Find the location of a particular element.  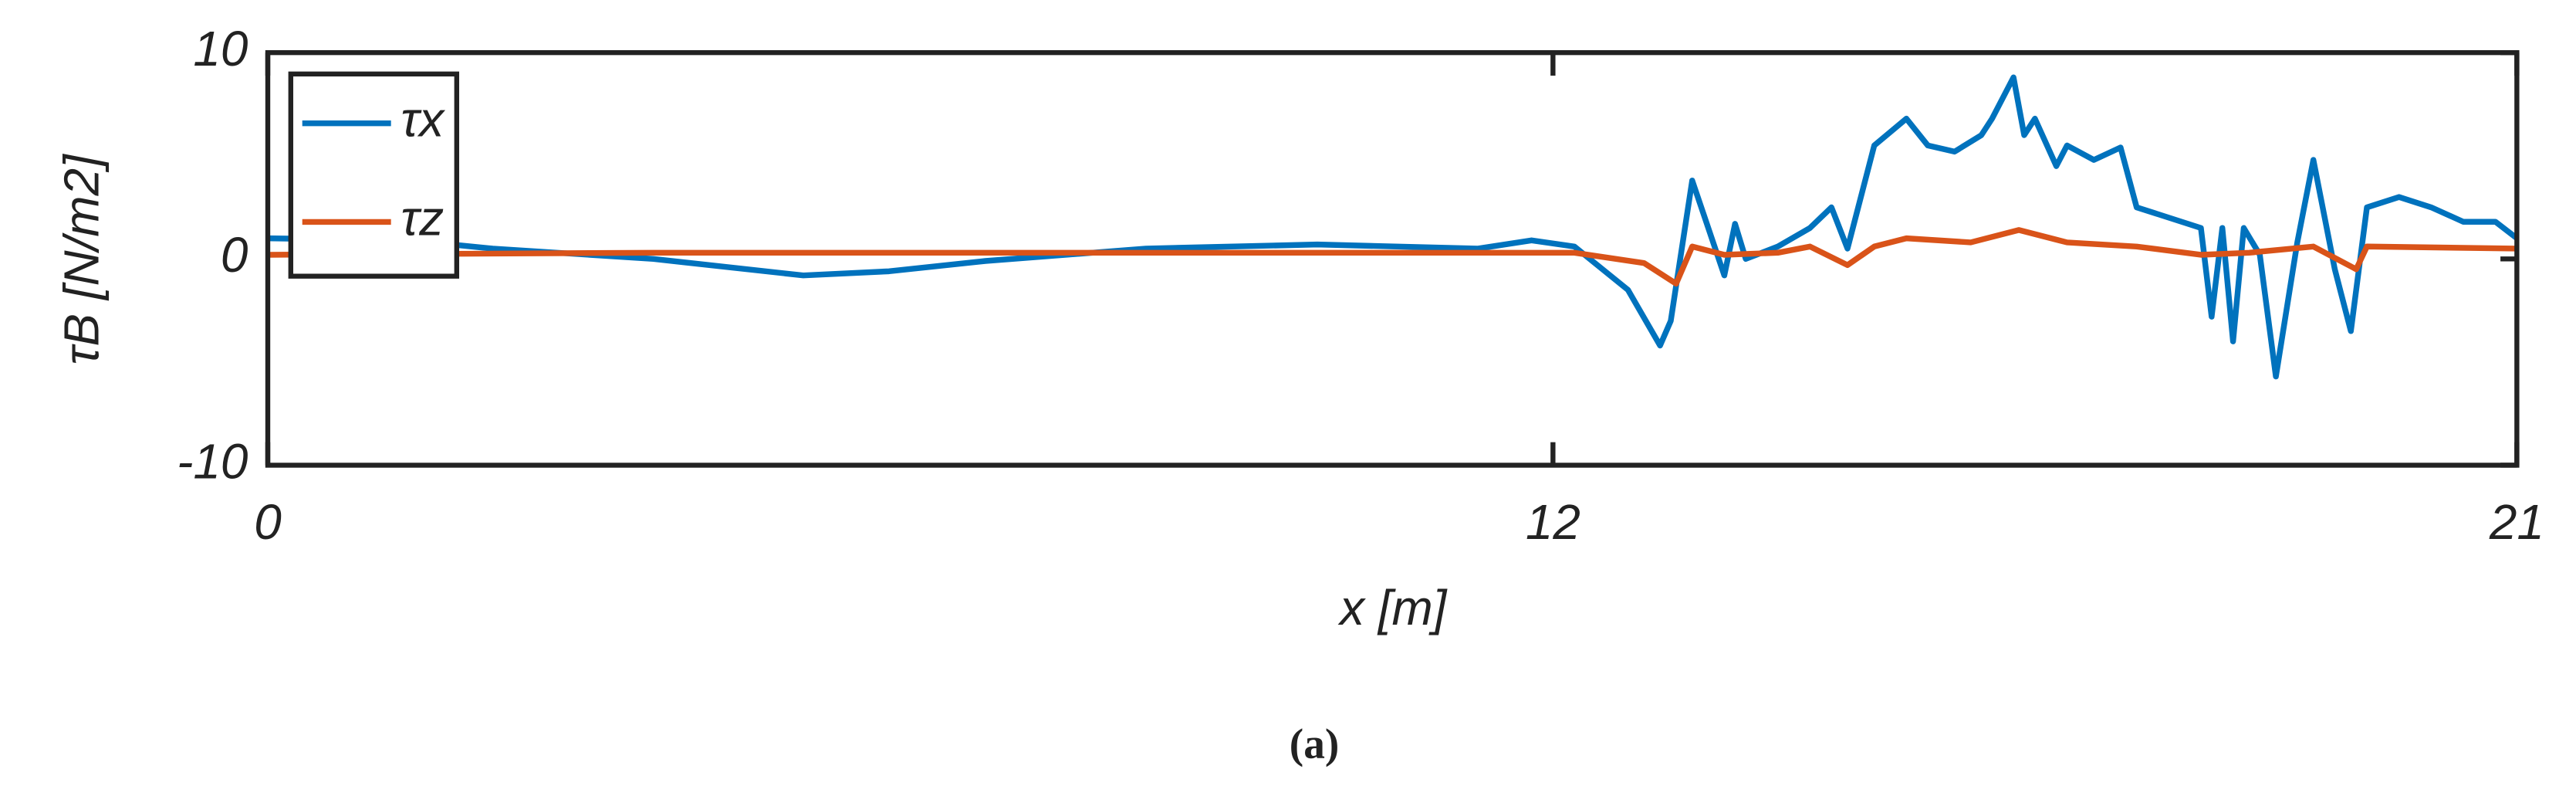

y-tick-label: 0 is located at coordinates (234, 255).